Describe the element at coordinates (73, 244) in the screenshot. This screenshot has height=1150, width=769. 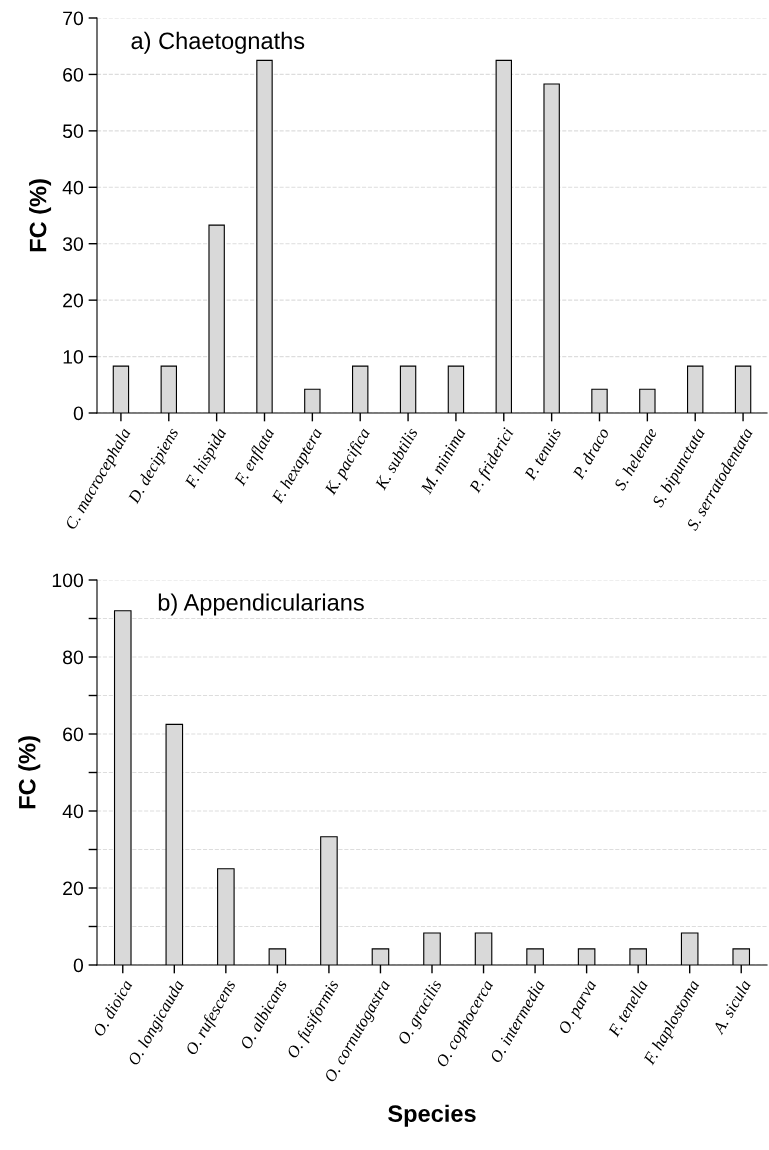
I see `y-tick-label: 30` at that location.